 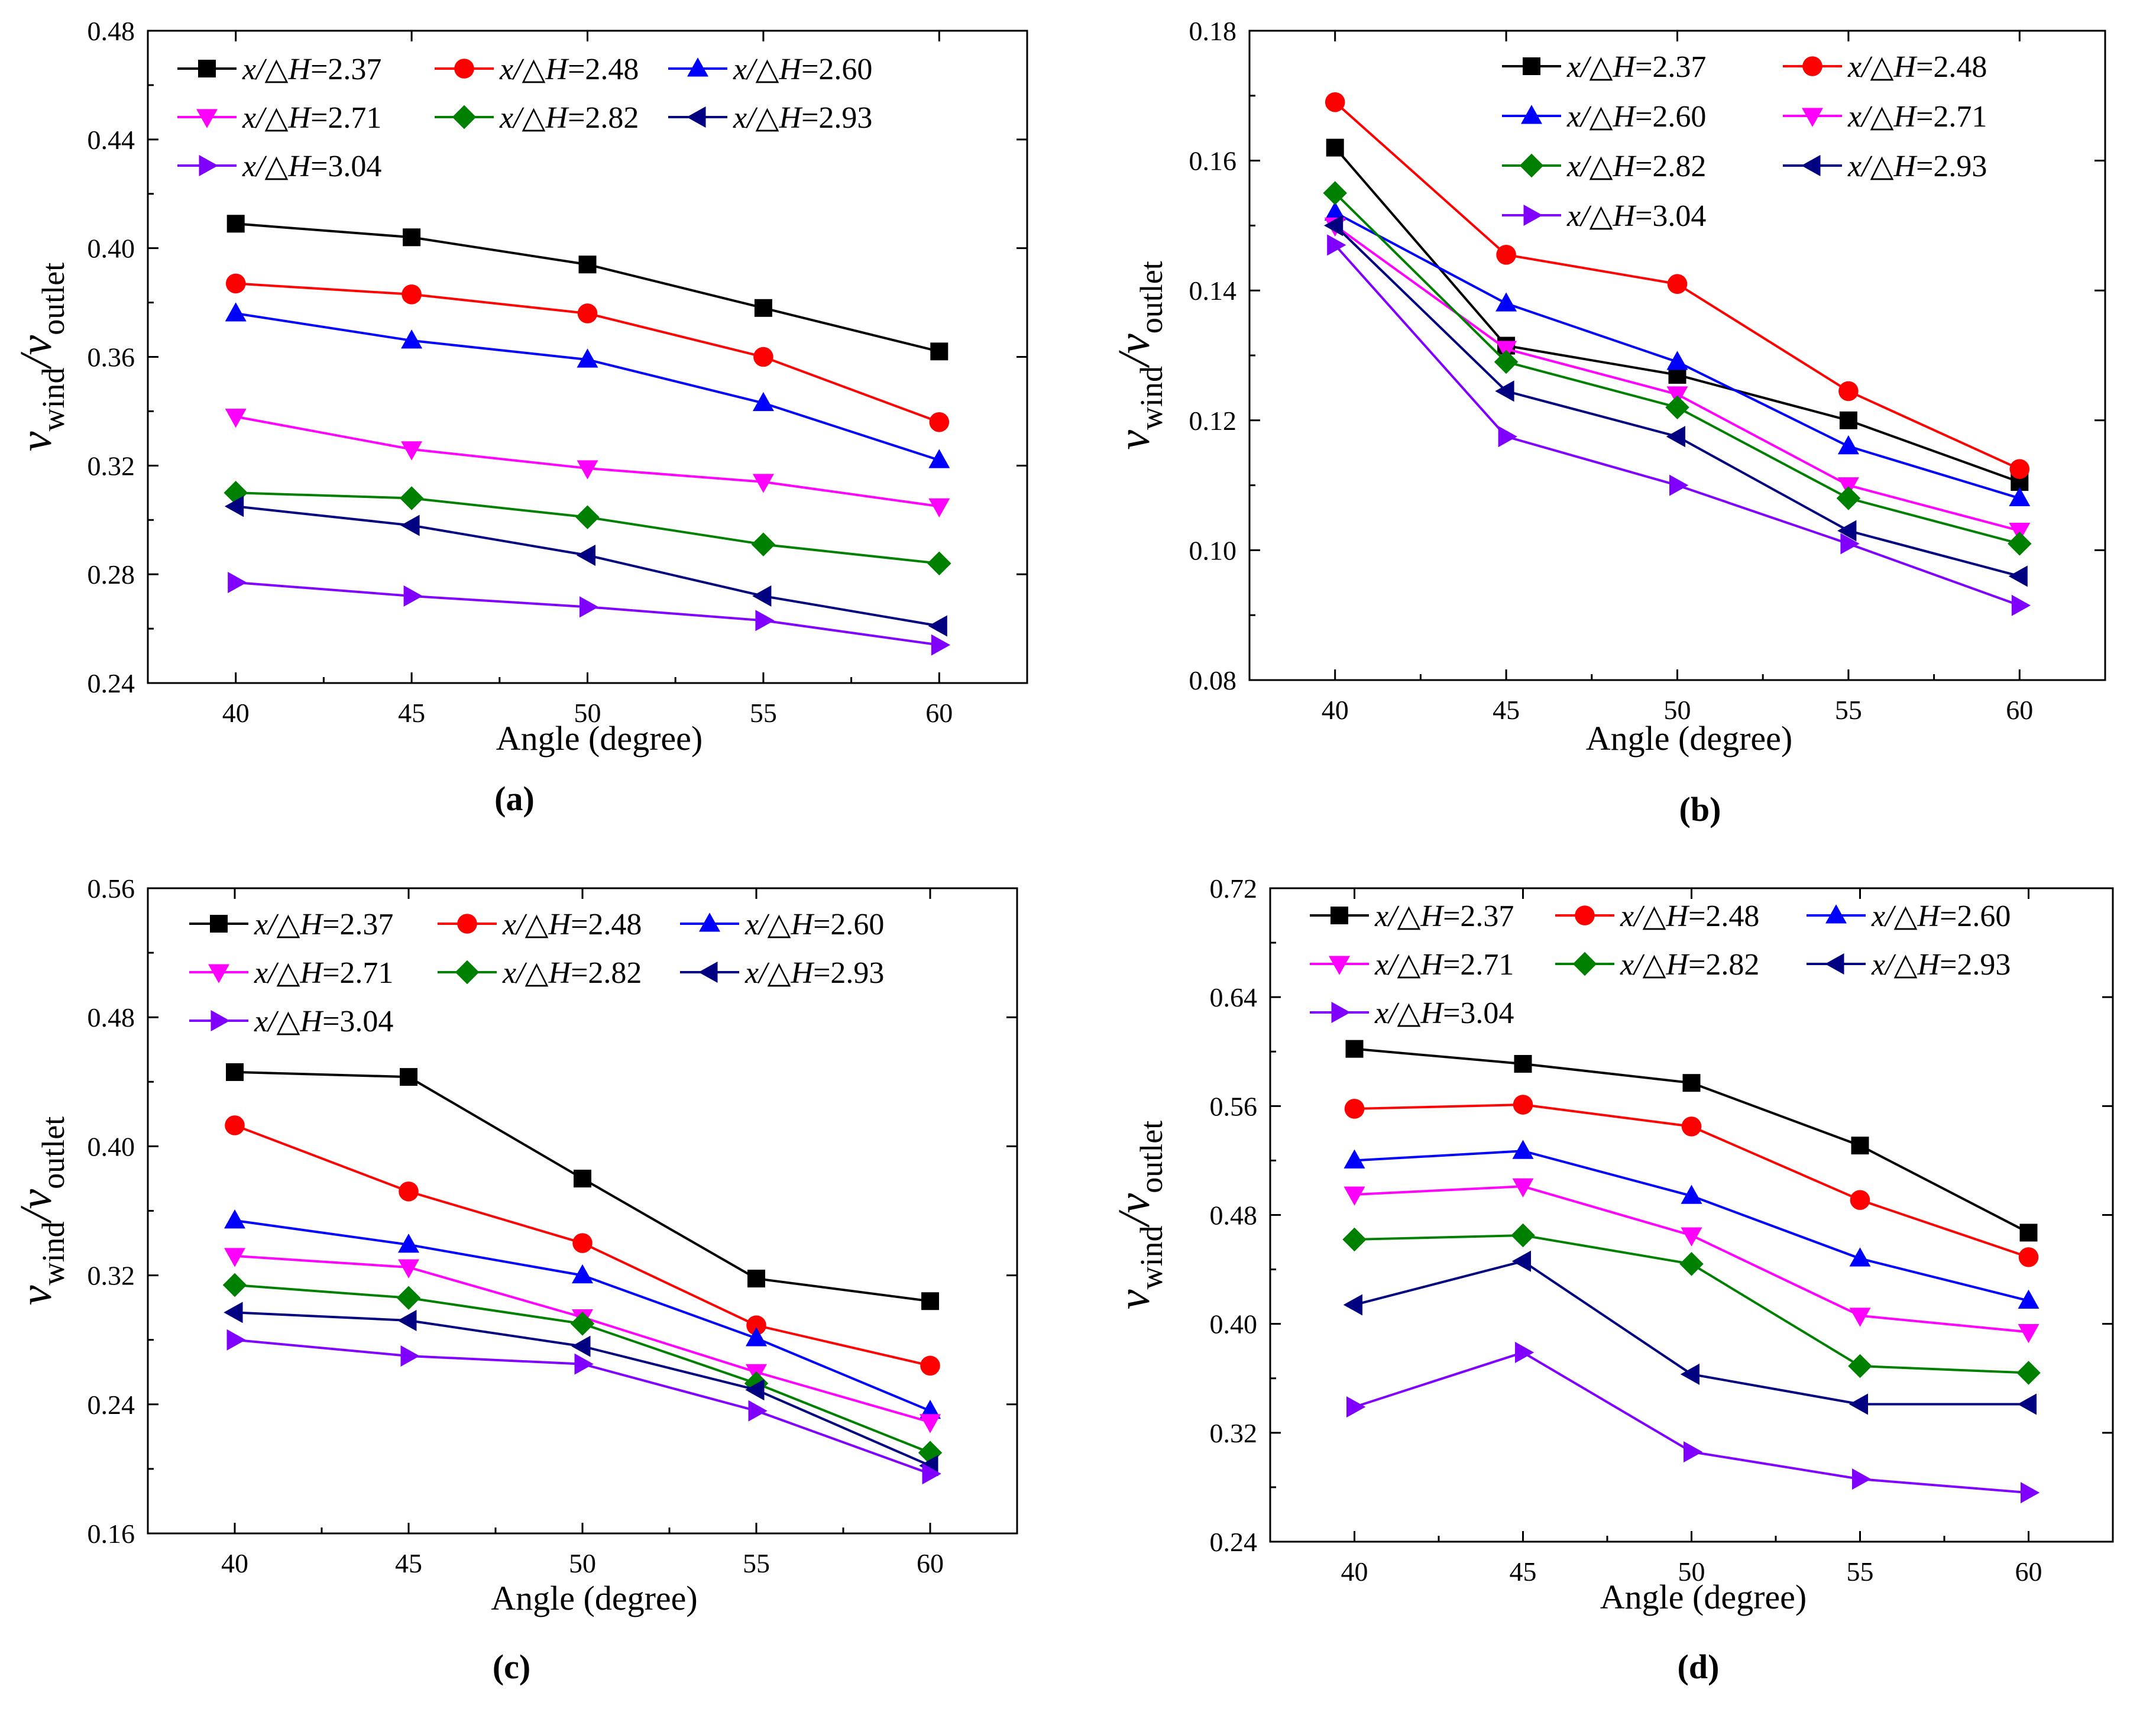 What do you see at coordinates (1213, 31) in the screenshot?
I see `y-tick-label: 0.18` at bounding box center [1213, 31].